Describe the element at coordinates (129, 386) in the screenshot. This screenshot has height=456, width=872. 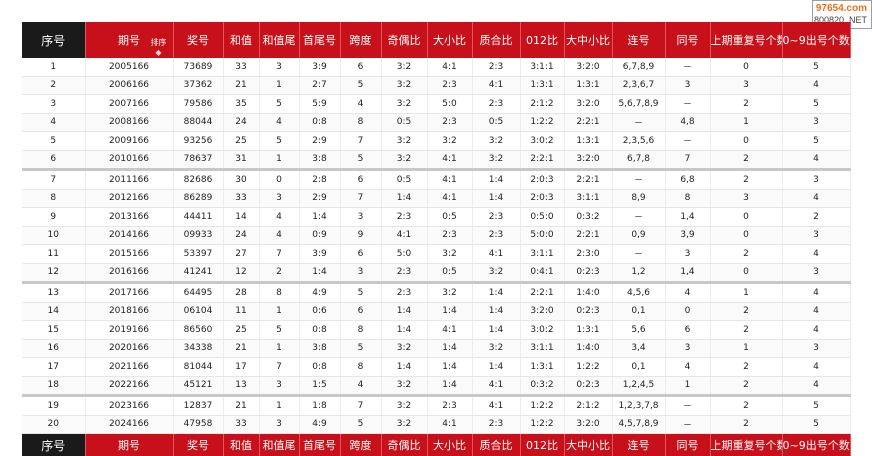
I see `table-cell: 2022166` at that location.